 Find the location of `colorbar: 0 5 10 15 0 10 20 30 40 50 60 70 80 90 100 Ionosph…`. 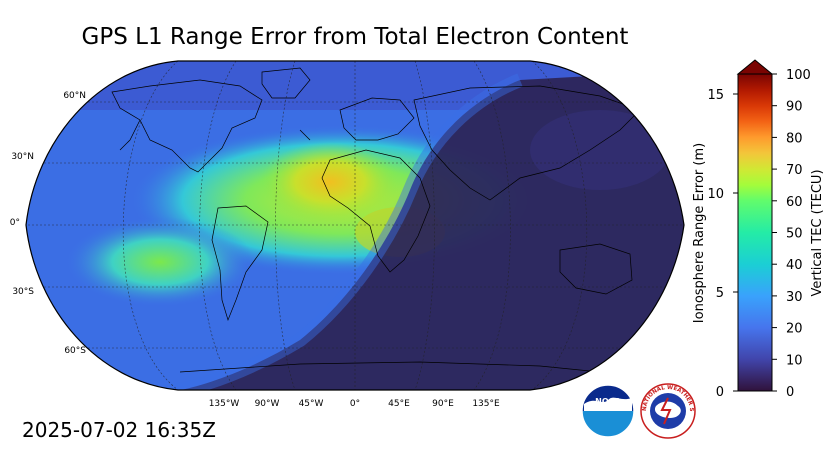

colorbar: 0 5 10 15 0 10 20 30 40 50 60 70 80 90 100 Ionosph… is located at coordinates (758, 229).